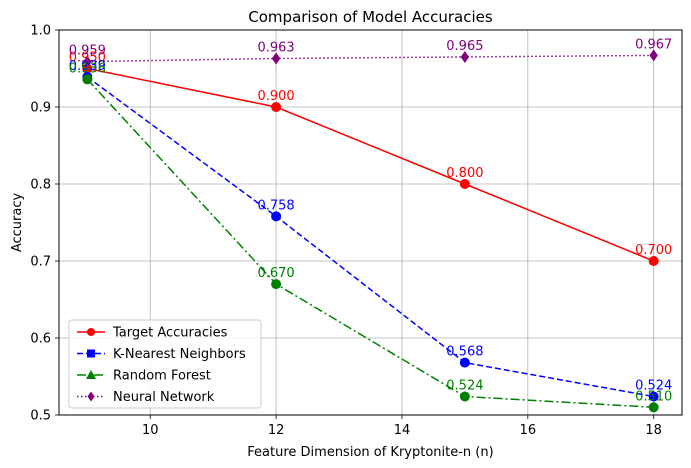  What do you see at coordinates (162, 376) in the screenshot?
I see `legend-label: Random Forest` at bounding box center [162, 376].